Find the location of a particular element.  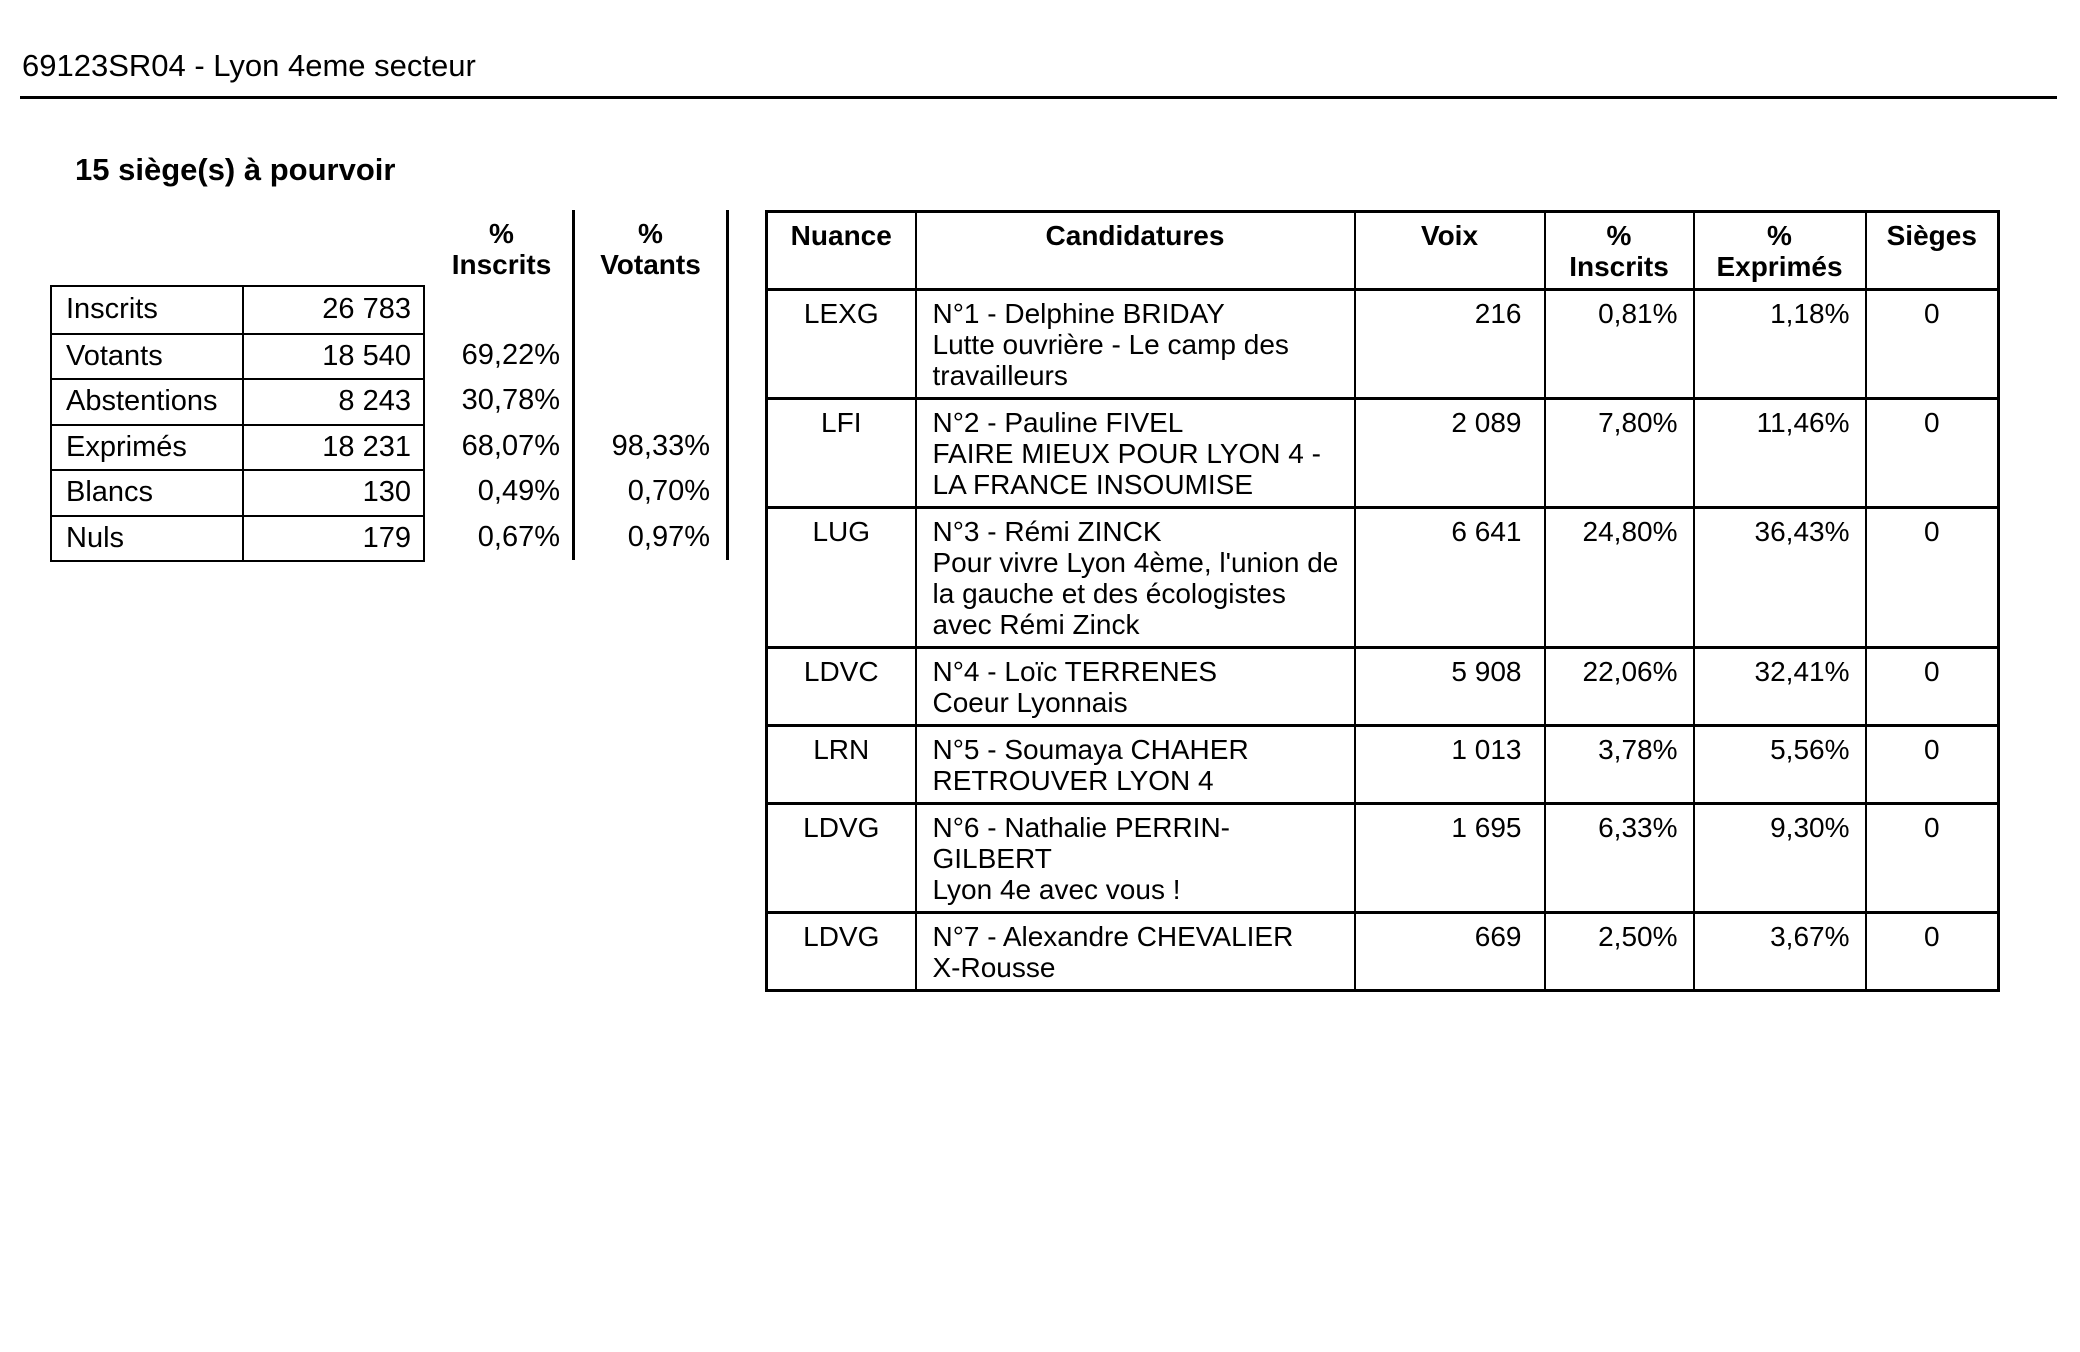

summary-value: 18 231 is located at coordinates (332, 447).